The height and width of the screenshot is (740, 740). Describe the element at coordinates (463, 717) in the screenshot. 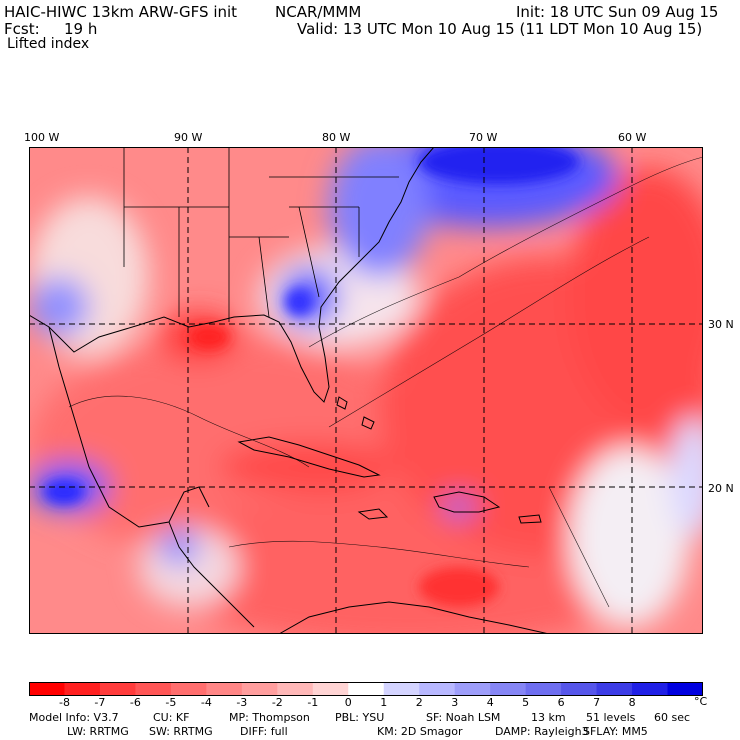

I see `model-info-item: SF: Noah LSM` at that location.